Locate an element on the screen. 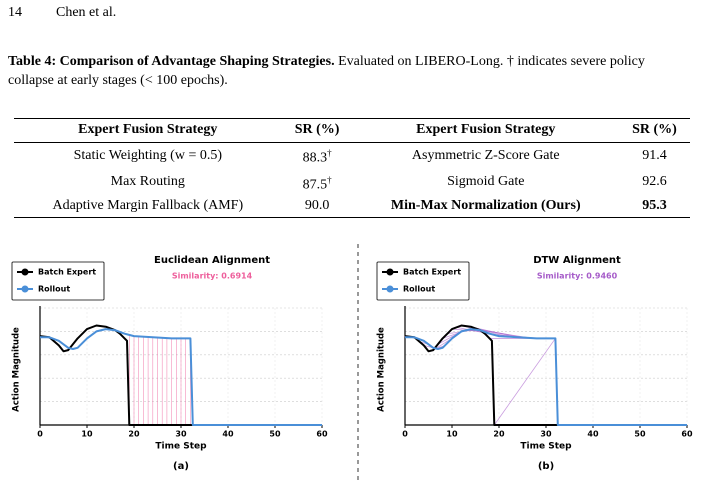 This screenshot has width=703, height=486. cell-text: 95.3 is located at coordinates (654, 206).